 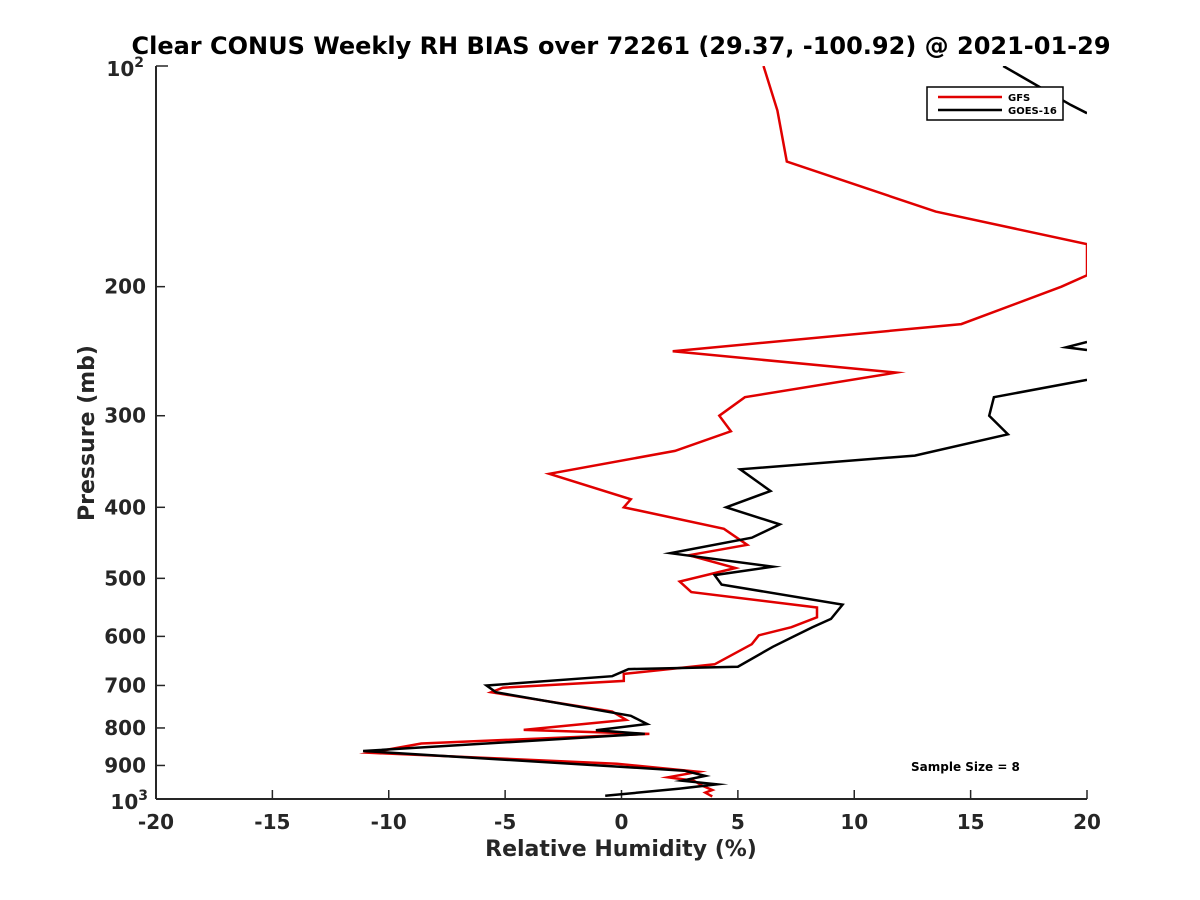 I want to click on x-axis-label: Relative Humidity (%), so click(x=621, y=849).